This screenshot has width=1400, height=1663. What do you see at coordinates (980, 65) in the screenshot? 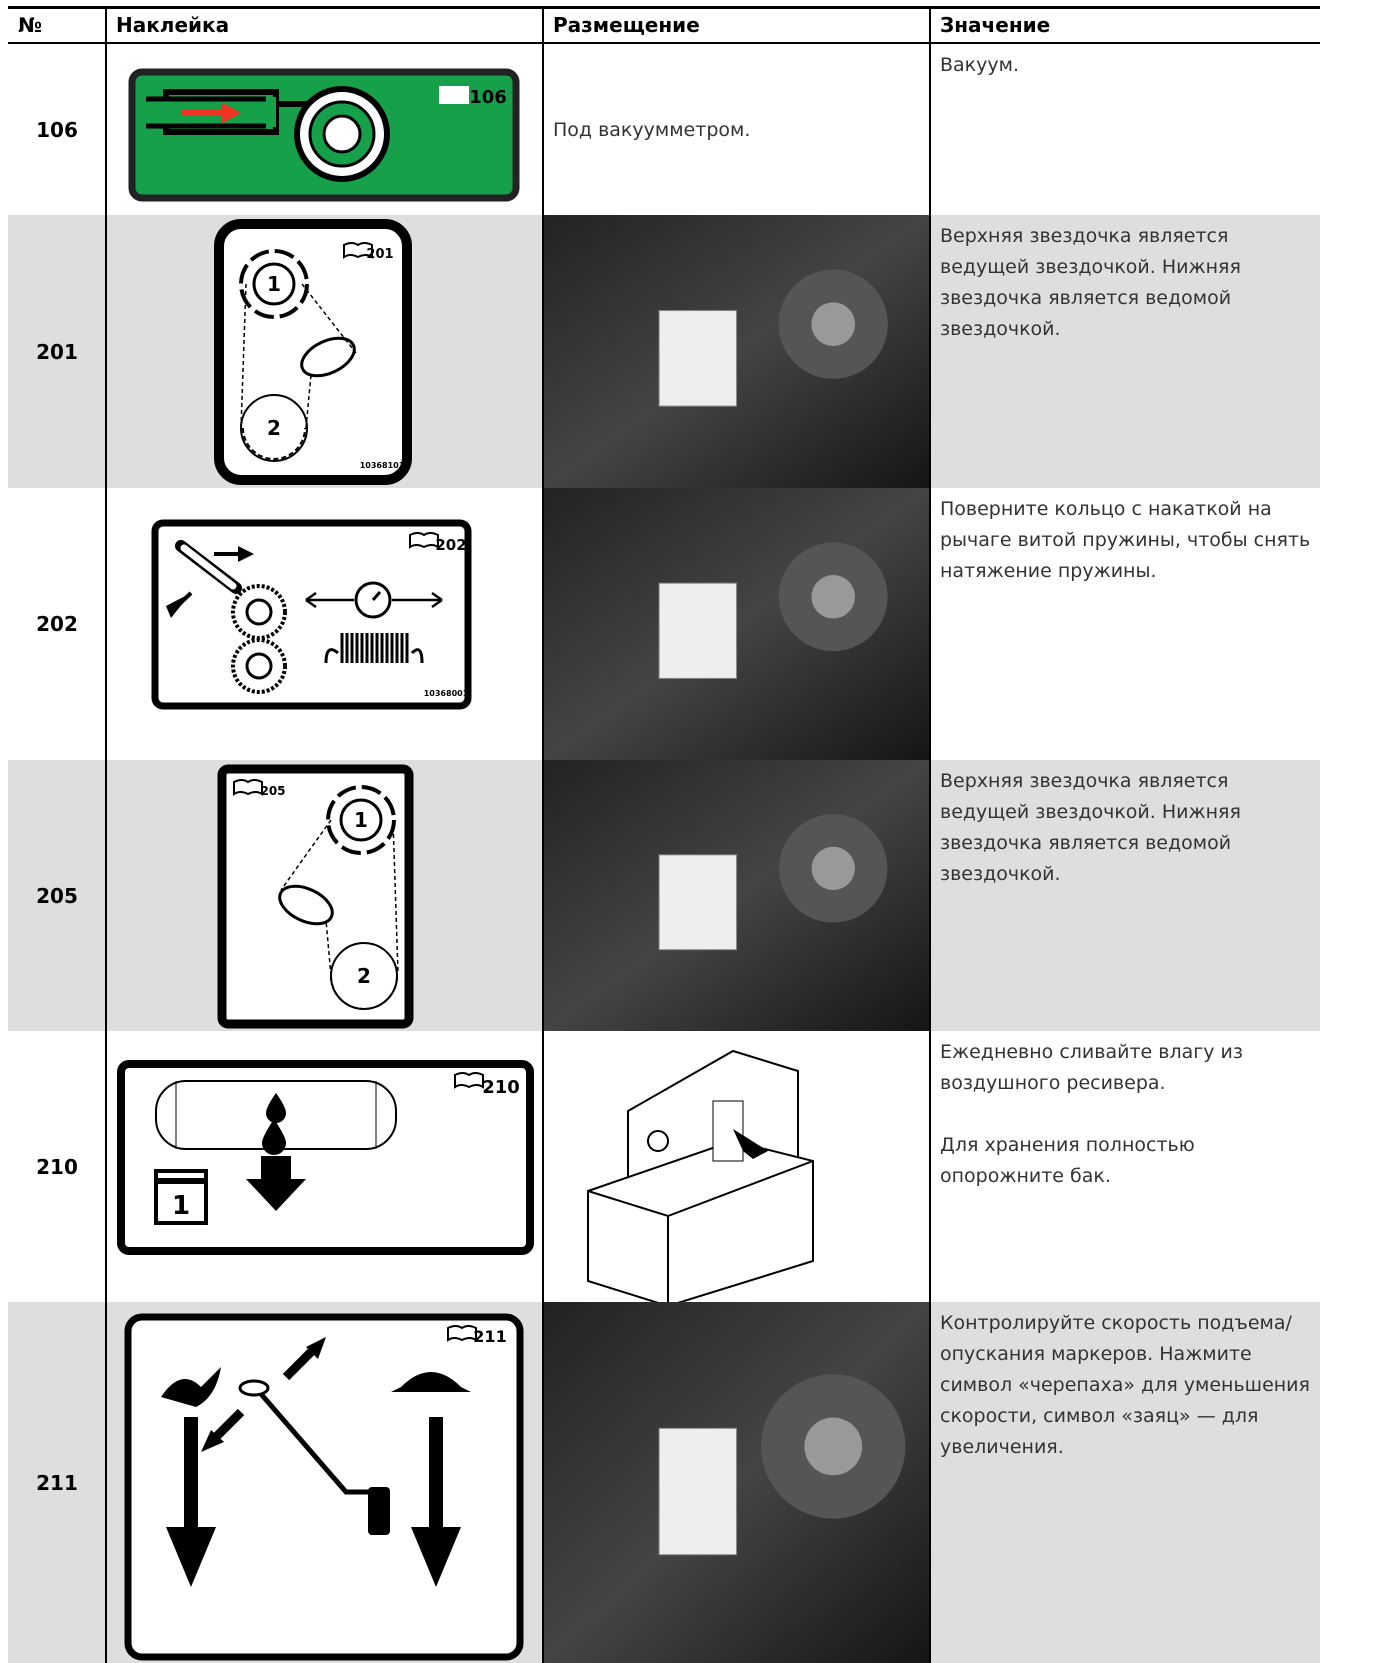
I see `meaning-text: Вакуум.` at bounding box center [980, 65].